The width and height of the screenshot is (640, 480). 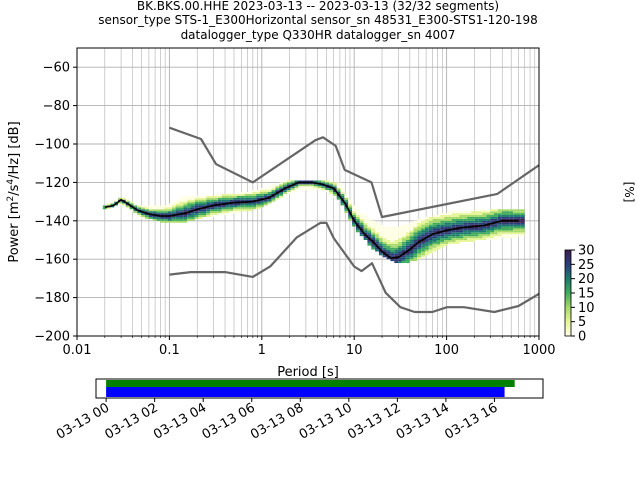 I want to click on colorbar-tick-label: 0, so click(x=582, y=337).